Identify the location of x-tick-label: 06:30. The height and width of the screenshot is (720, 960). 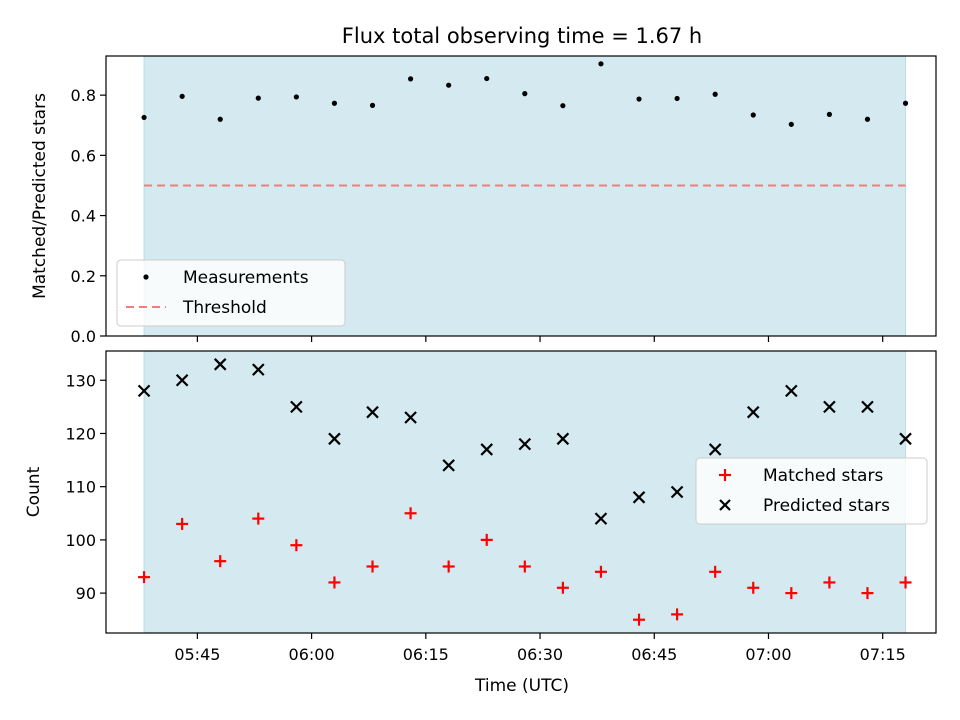
(540, 654).